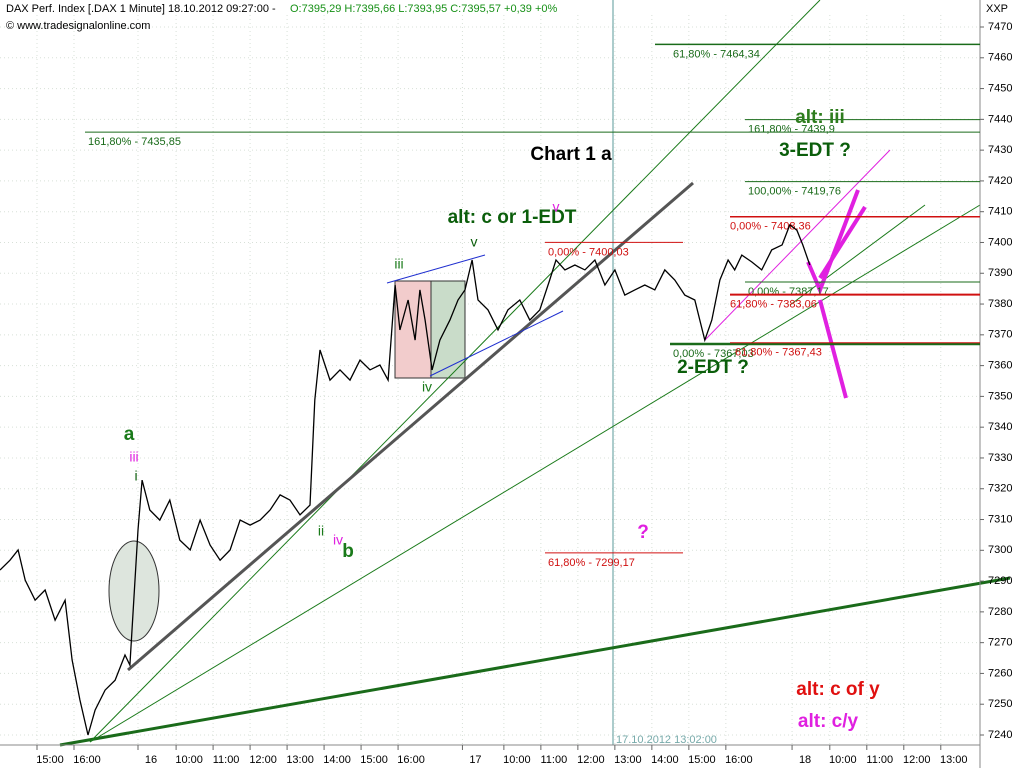 Image resolution: width=1024 pixels, height=768 pixels. I want to click on annotation: alt: iii, so click(820, 117).